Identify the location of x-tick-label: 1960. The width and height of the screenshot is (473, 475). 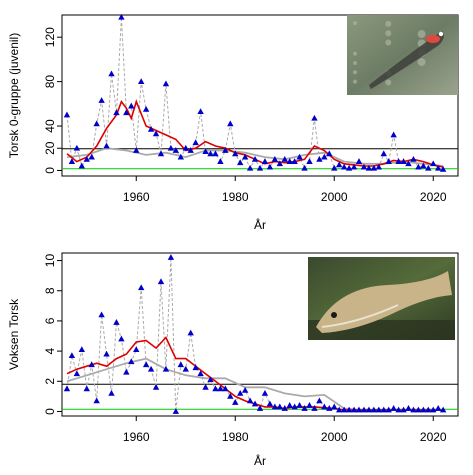
(136, 437).